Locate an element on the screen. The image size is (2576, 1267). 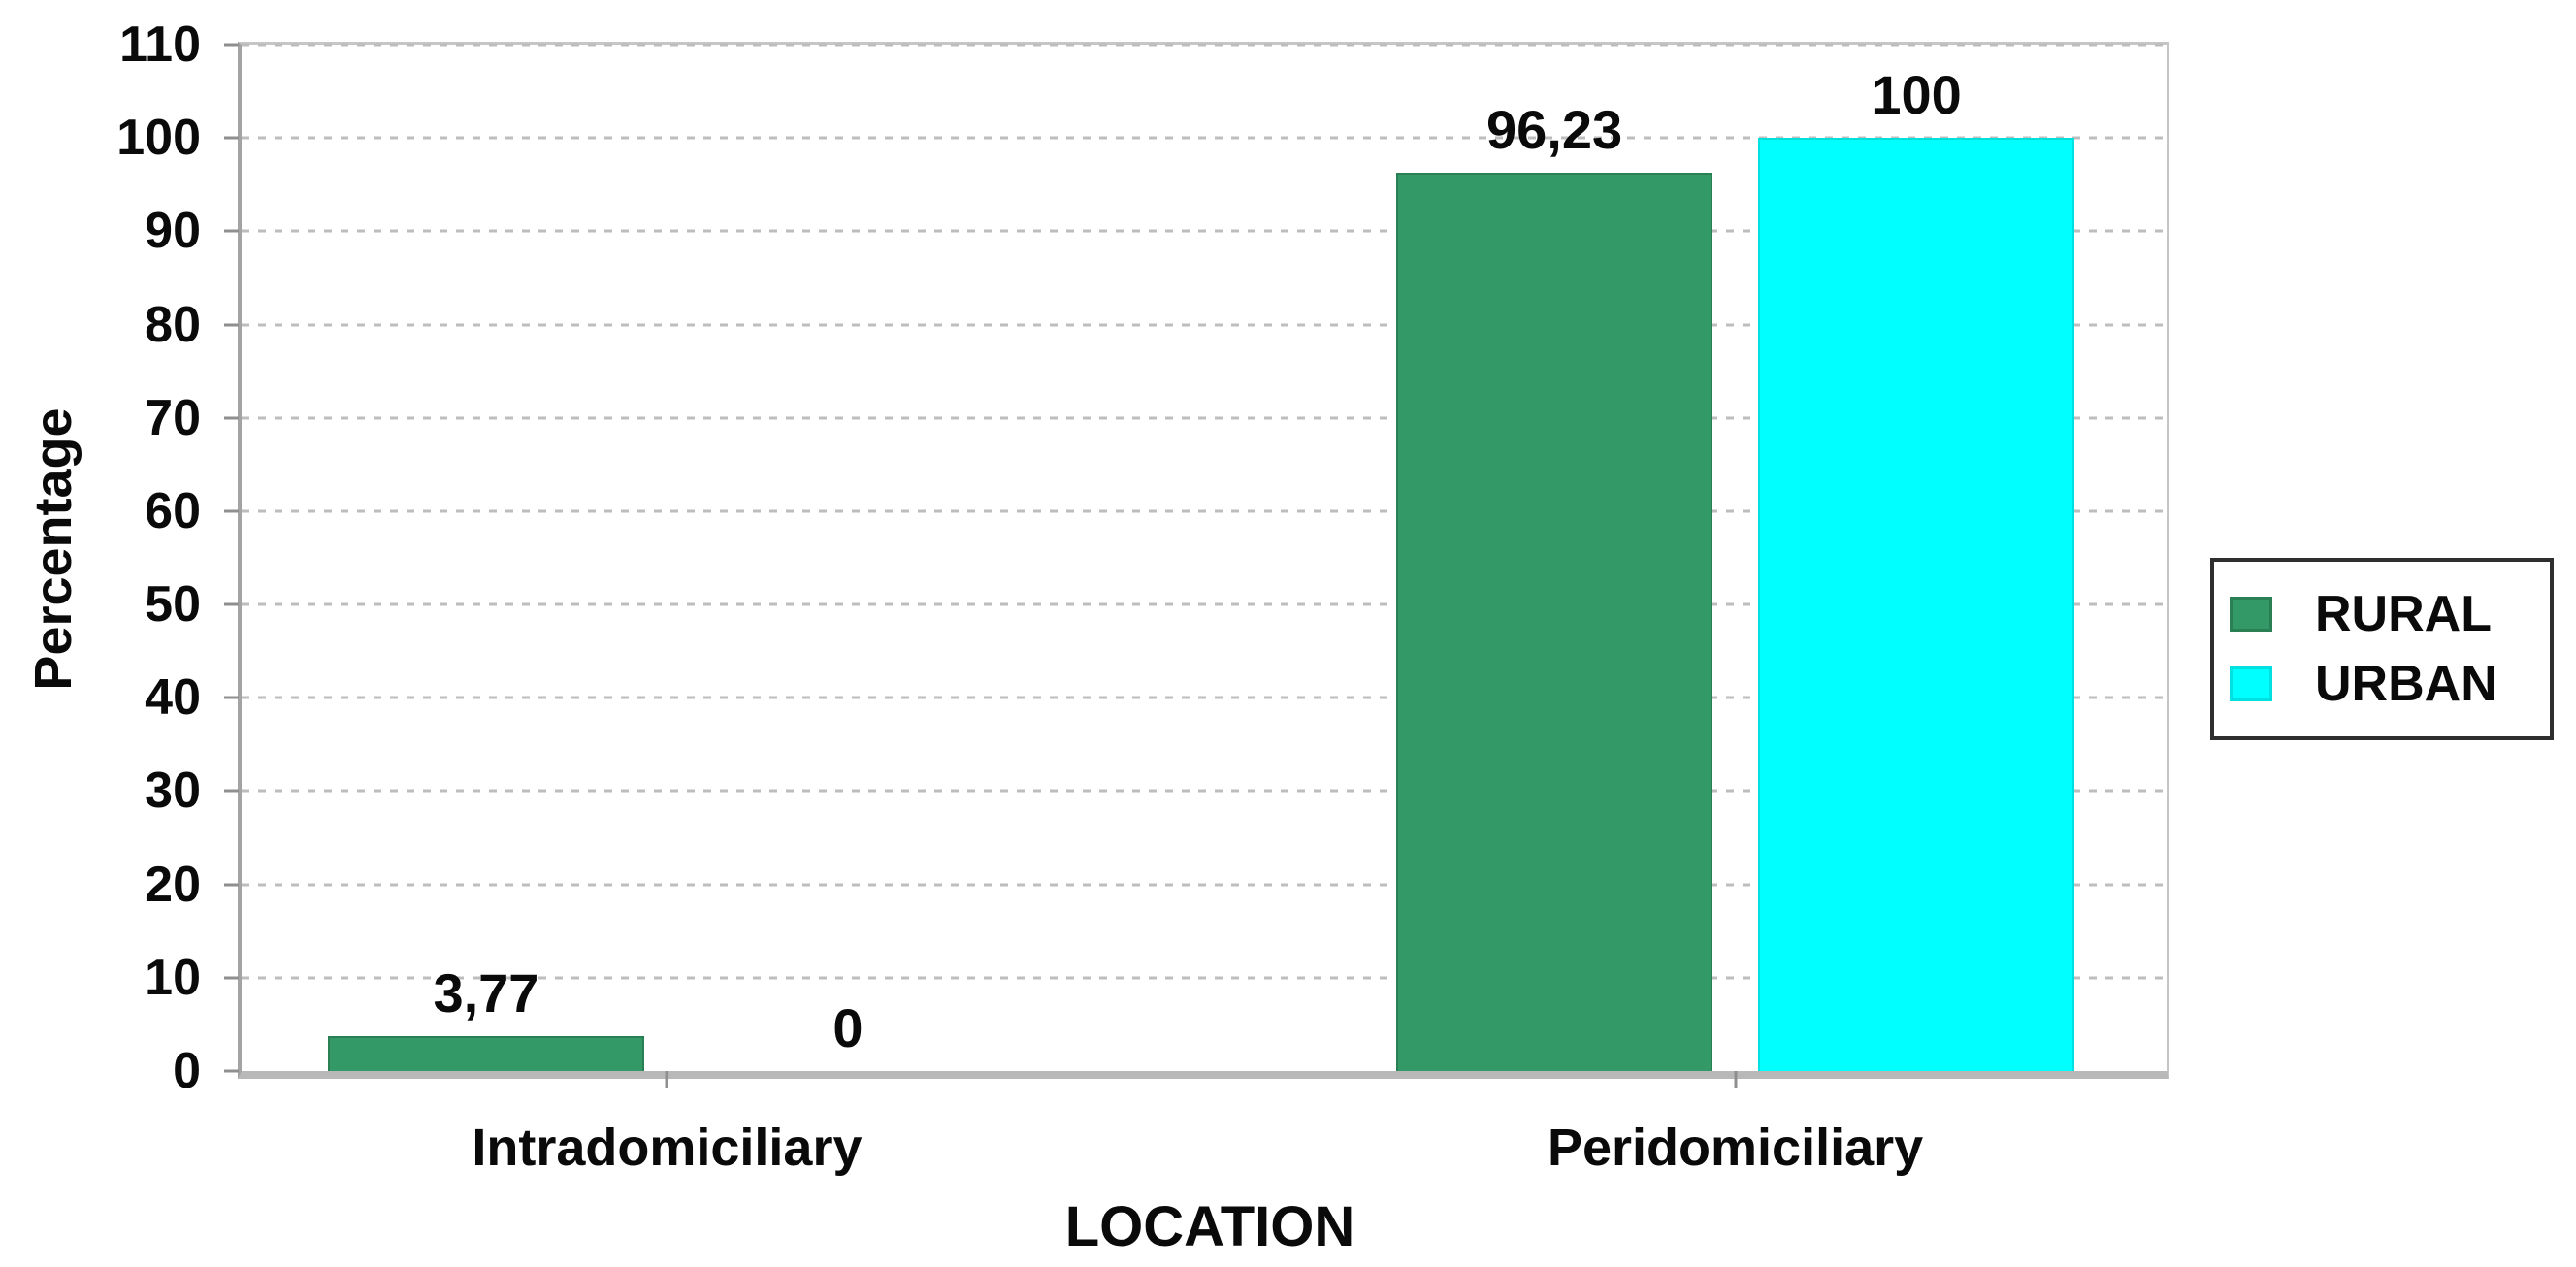
y-tick-label-0: 0 is located at coordinates (187, 1071).